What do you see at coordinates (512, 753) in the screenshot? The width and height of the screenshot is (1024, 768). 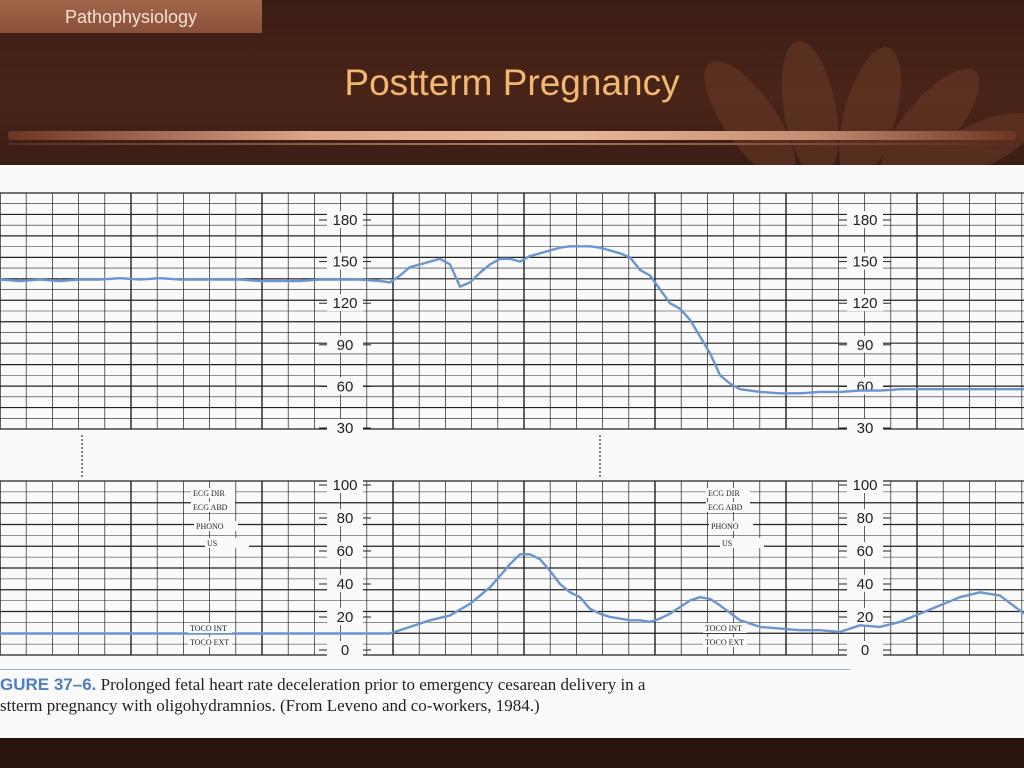 I see `slide-footer-band` at bounding box center [512, 753].